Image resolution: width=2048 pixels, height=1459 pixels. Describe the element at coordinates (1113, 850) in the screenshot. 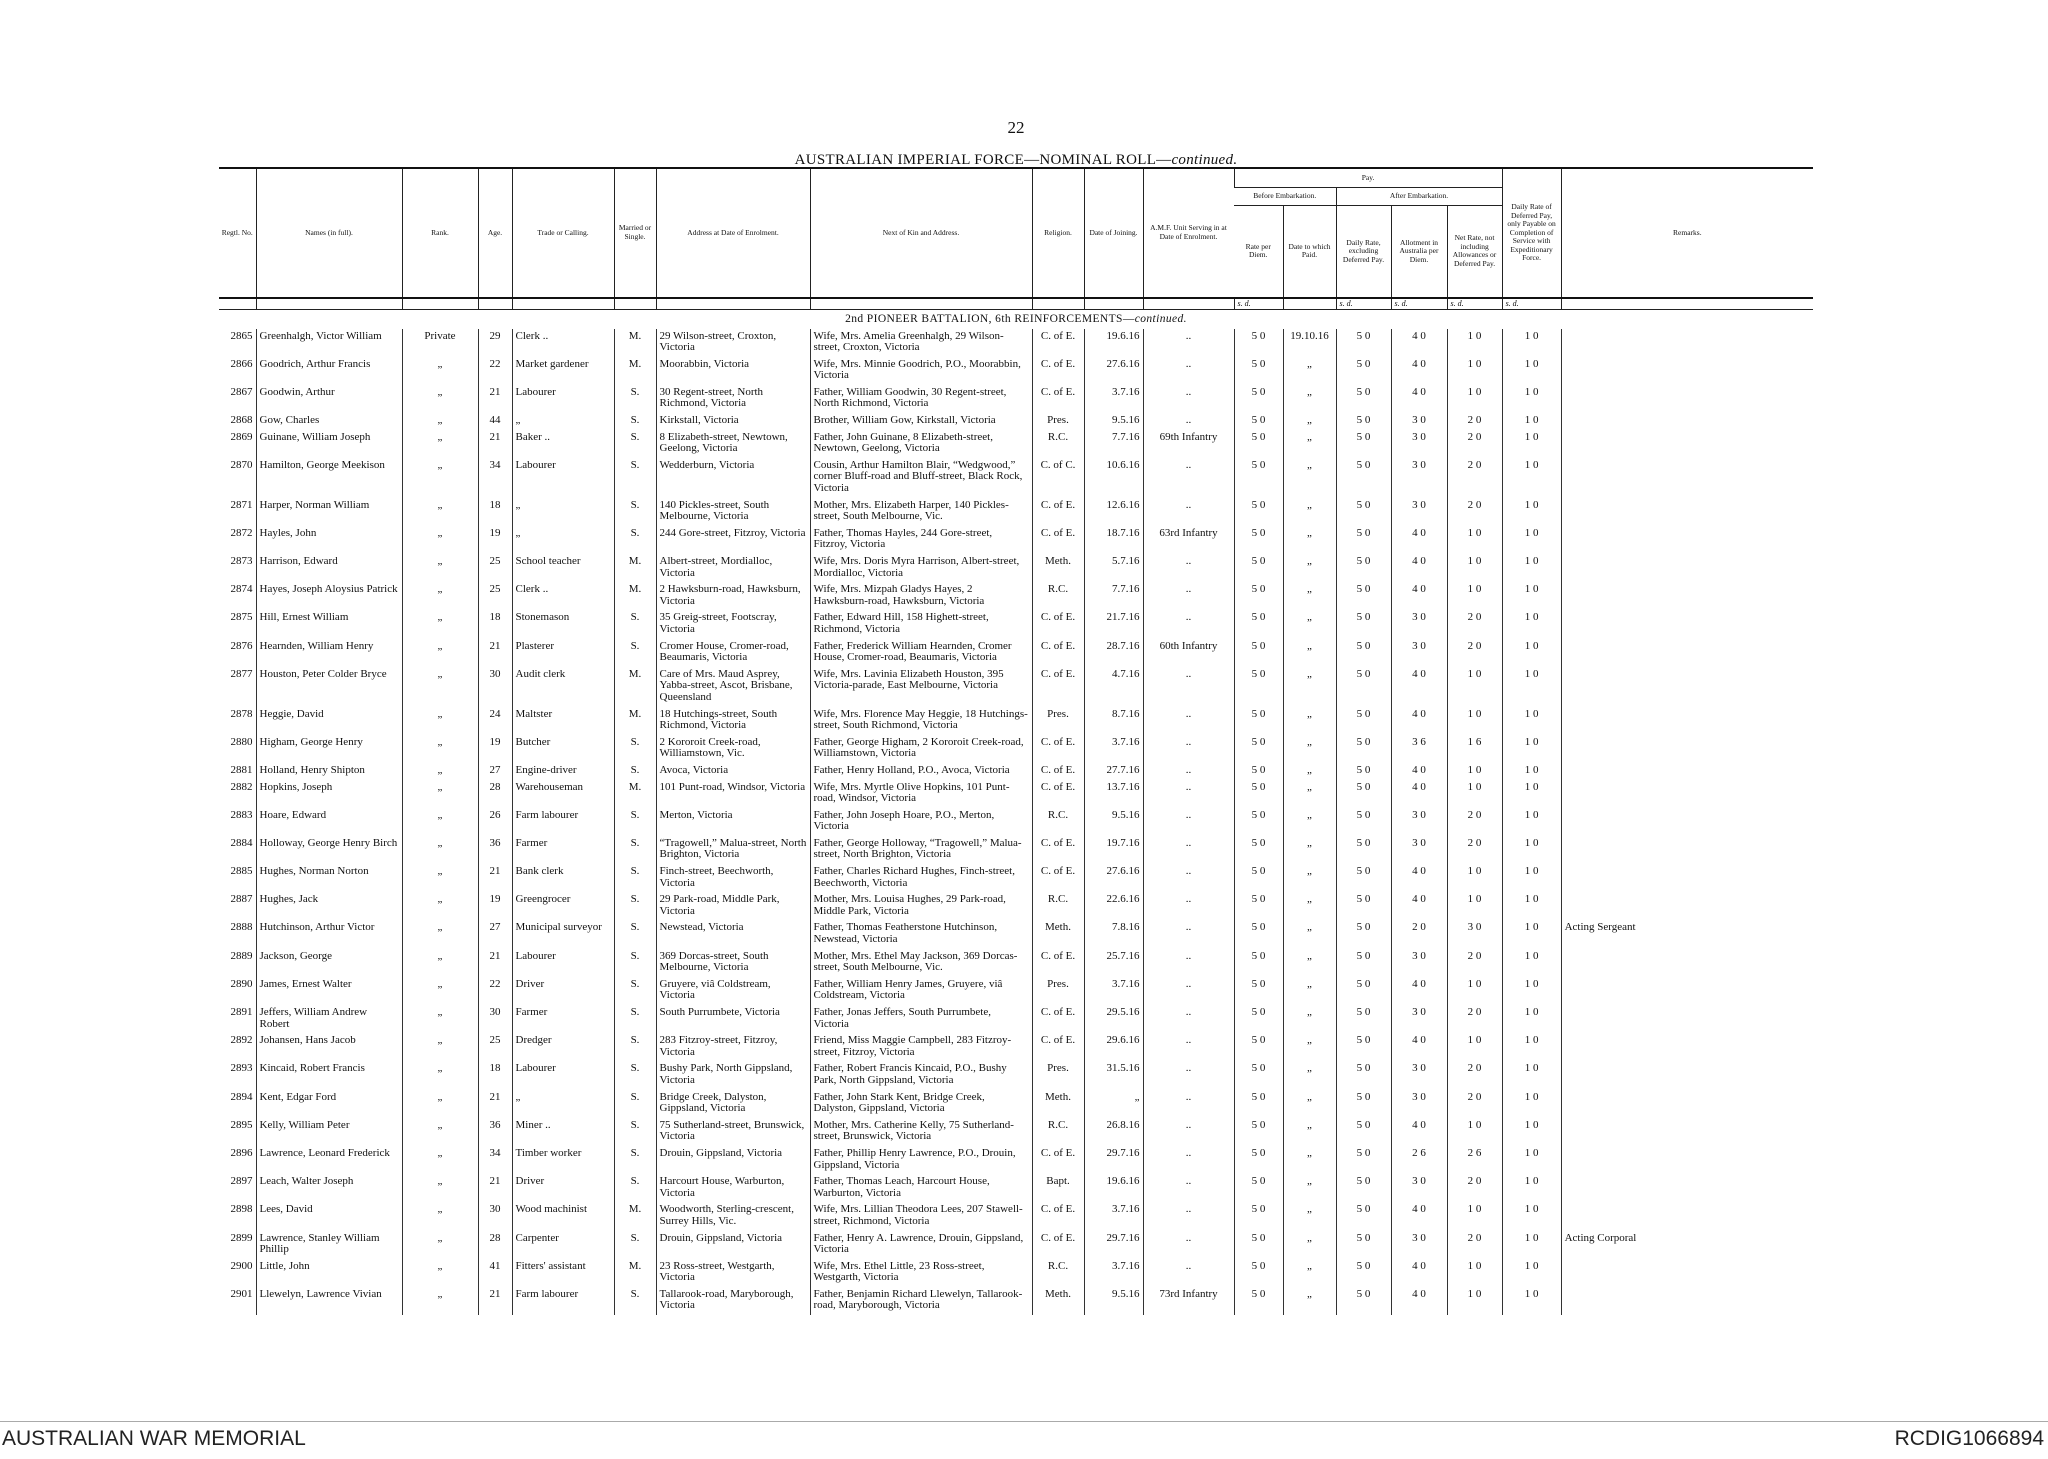

I see `date-of-joining: 19.7.16` at that location.